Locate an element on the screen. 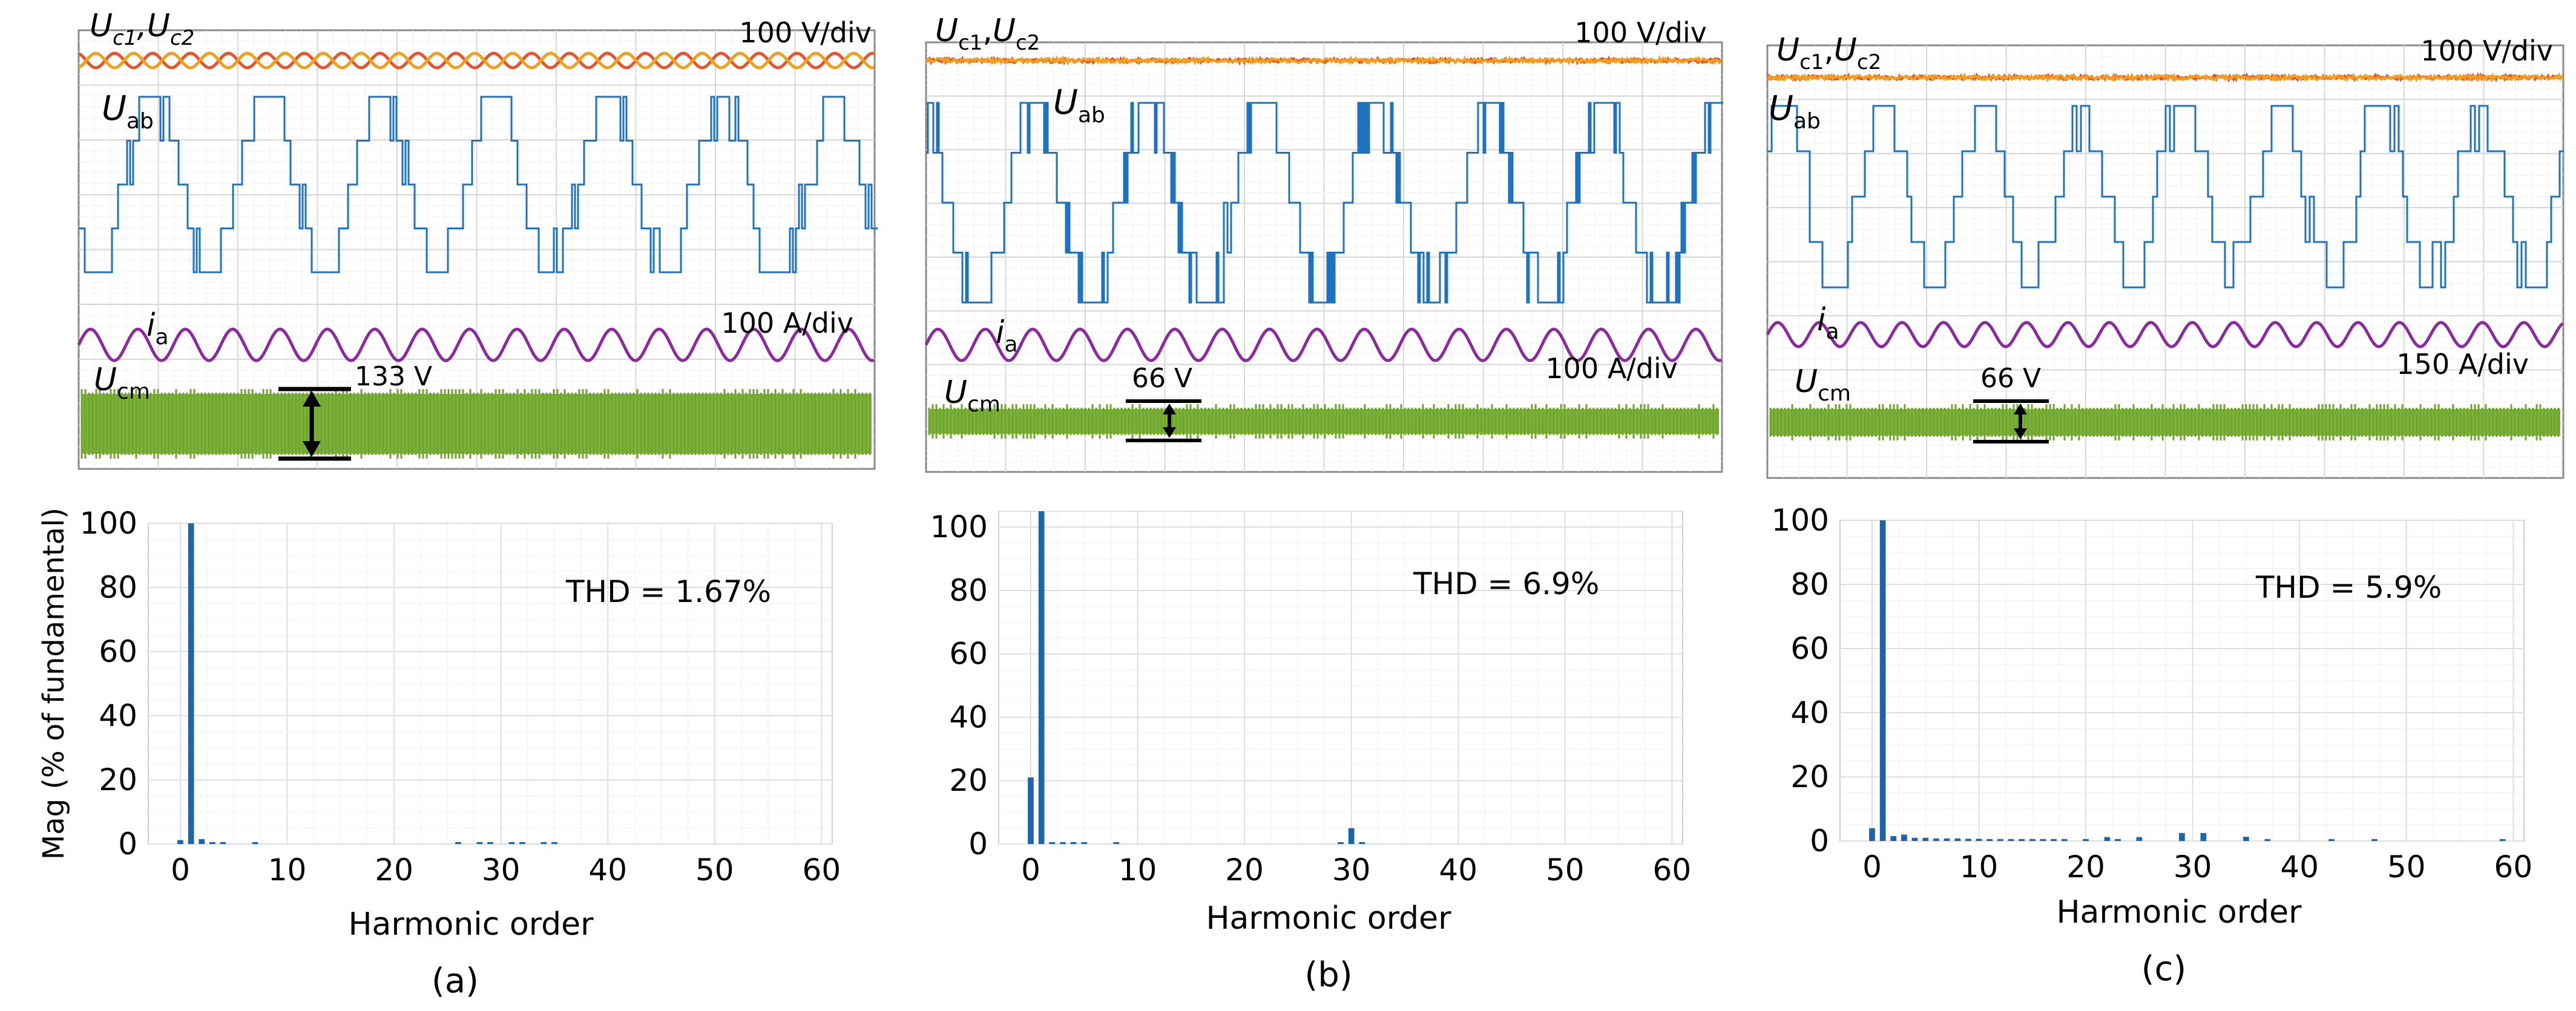 This screenshot has width=2576, height=1011. uc1-trace is located at coordinates (476, 60).